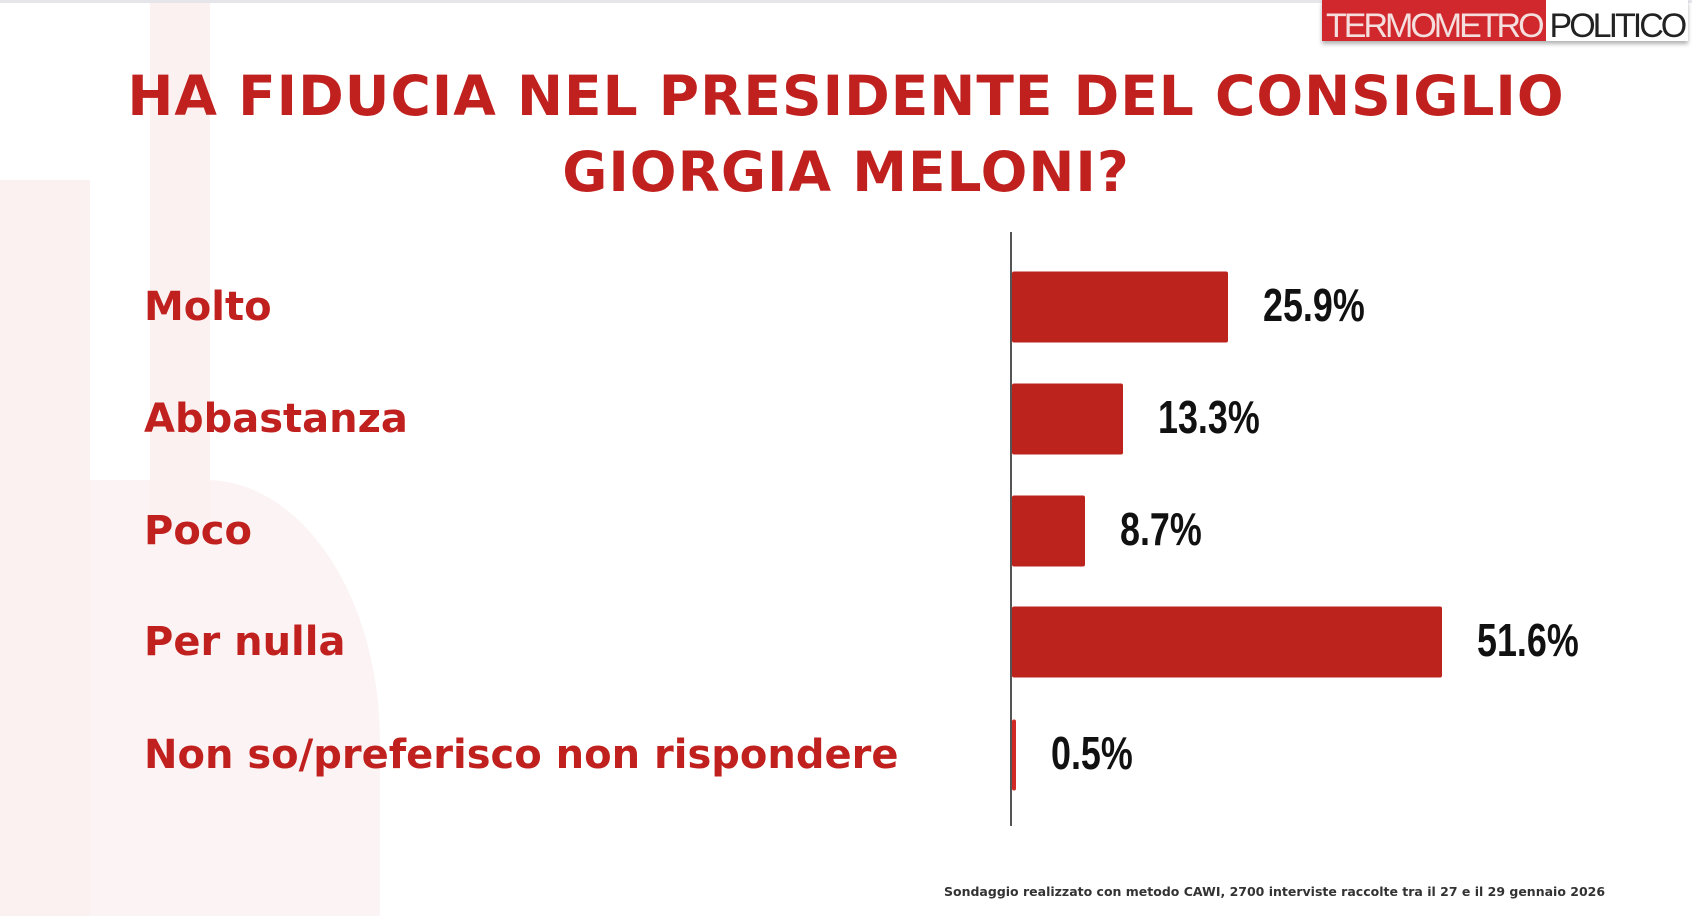  I want to click on chart-title-line1: HA FIDUCIA NEL PRESIDENTE DEL CONSIGLIO, so click(846, 96).